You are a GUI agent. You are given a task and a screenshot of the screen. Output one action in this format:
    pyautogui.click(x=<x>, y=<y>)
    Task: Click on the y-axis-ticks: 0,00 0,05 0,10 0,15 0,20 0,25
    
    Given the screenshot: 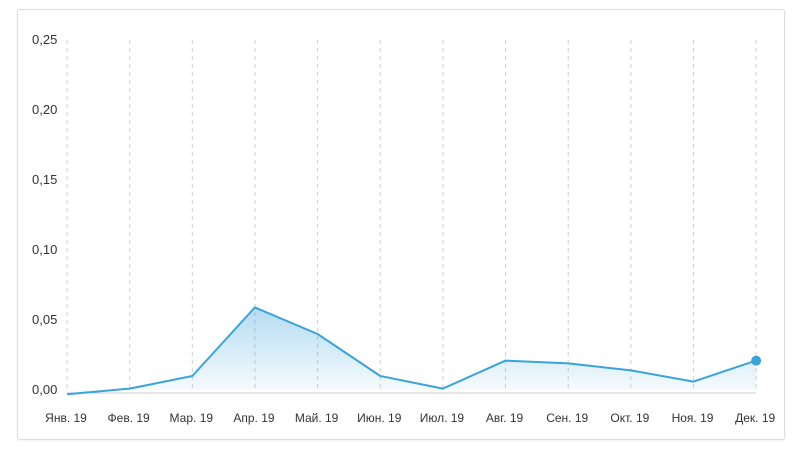 What is the action you would take?
    pyautogui.click(x=44, y=214)
    